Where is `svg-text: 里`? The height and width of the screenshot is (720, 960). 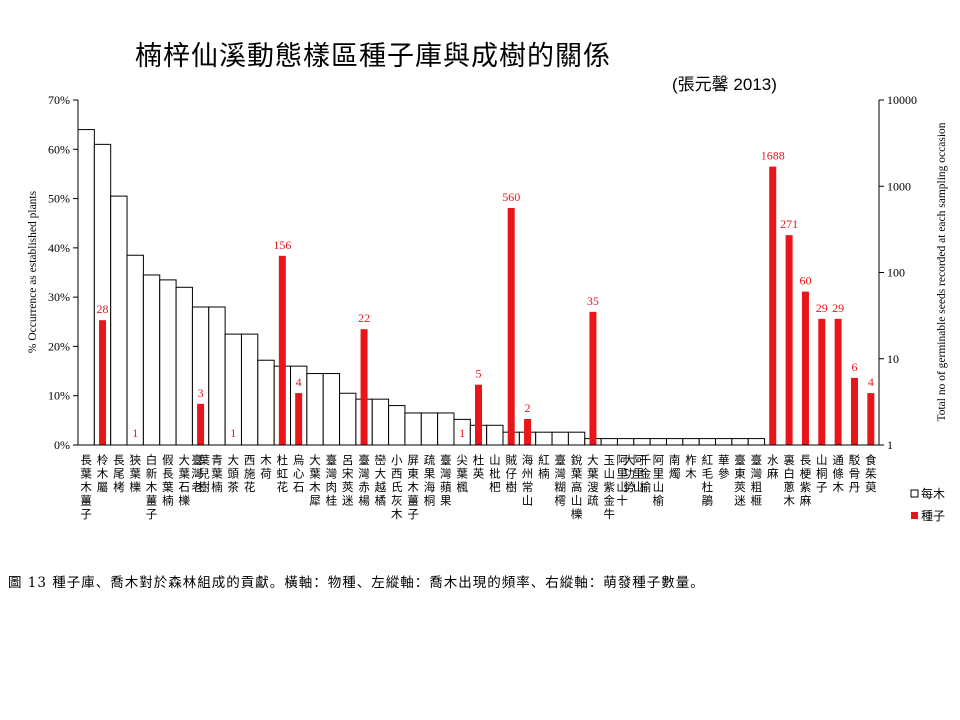
svg-text: 里 is located at coordinates (659, 474).